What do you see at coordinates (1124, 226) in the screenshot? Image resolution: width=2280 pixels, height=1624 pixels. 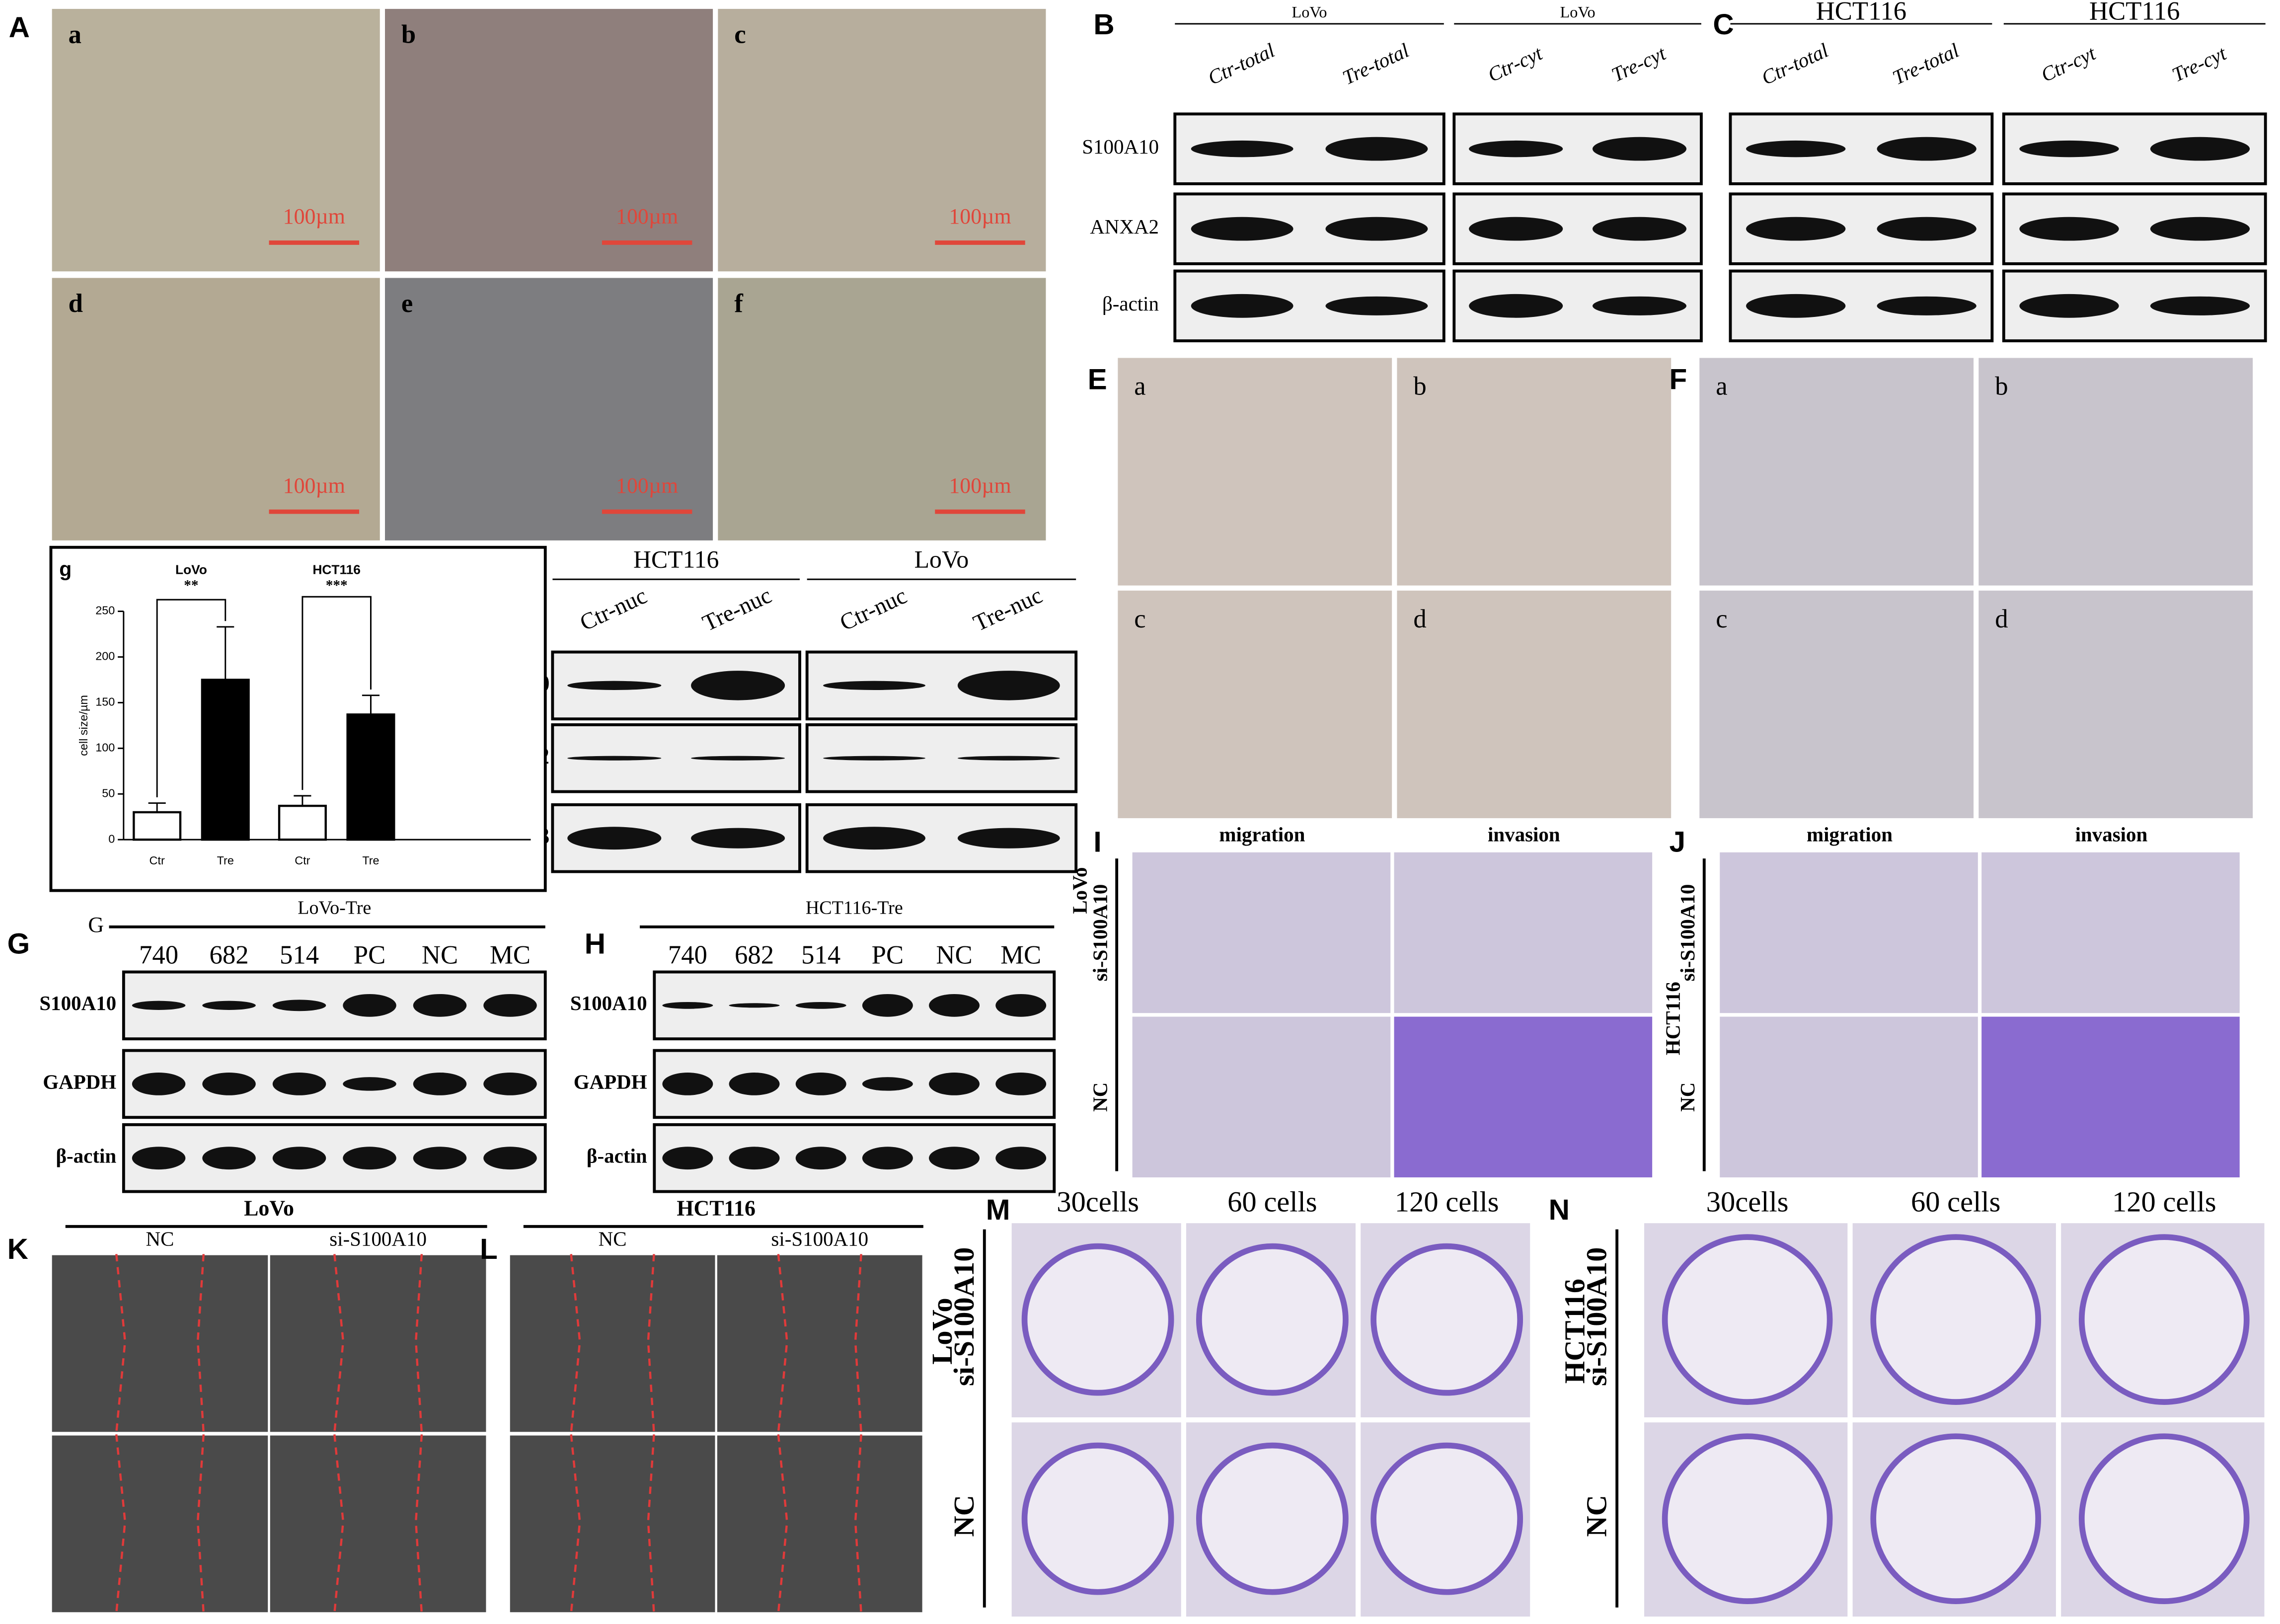 I see `row-label: ANXA2` at bounding box center [1124, 226].